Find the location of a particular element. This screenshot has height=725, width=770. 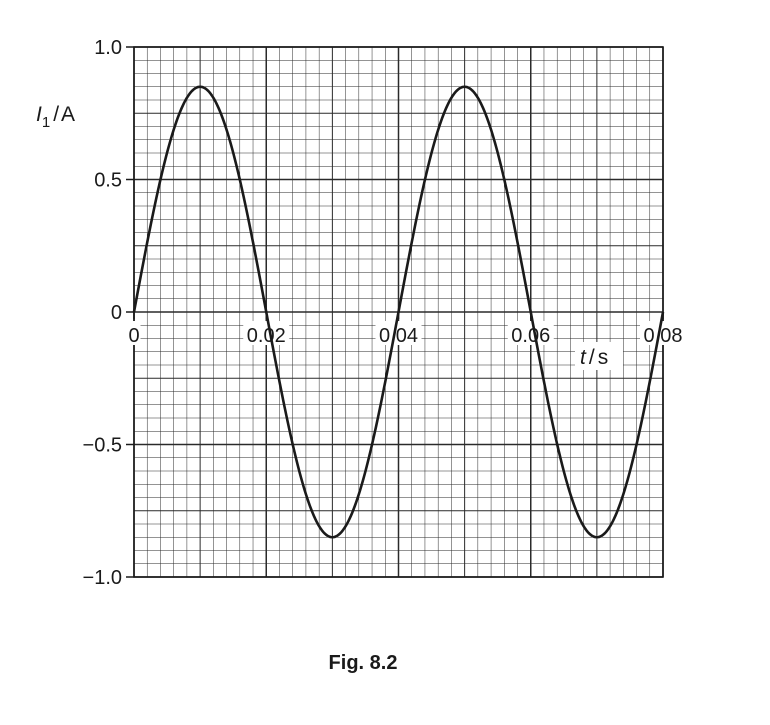

x-ticks: 0 0.02 0.04 0.06 0.08 is located at coordinates (406, 329).